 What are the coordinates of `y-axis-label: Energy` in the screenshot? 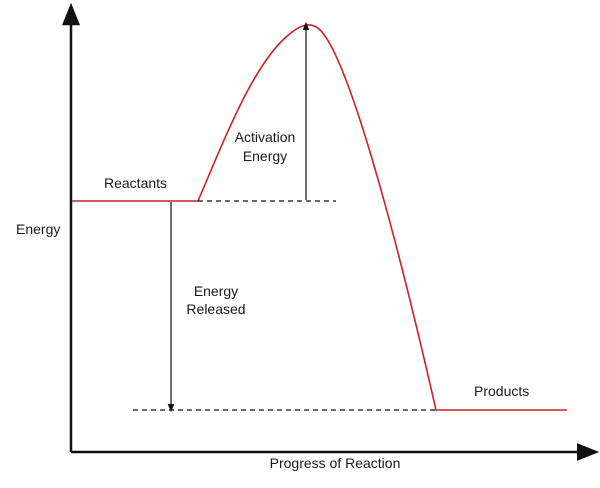 It's located at (38, 229).